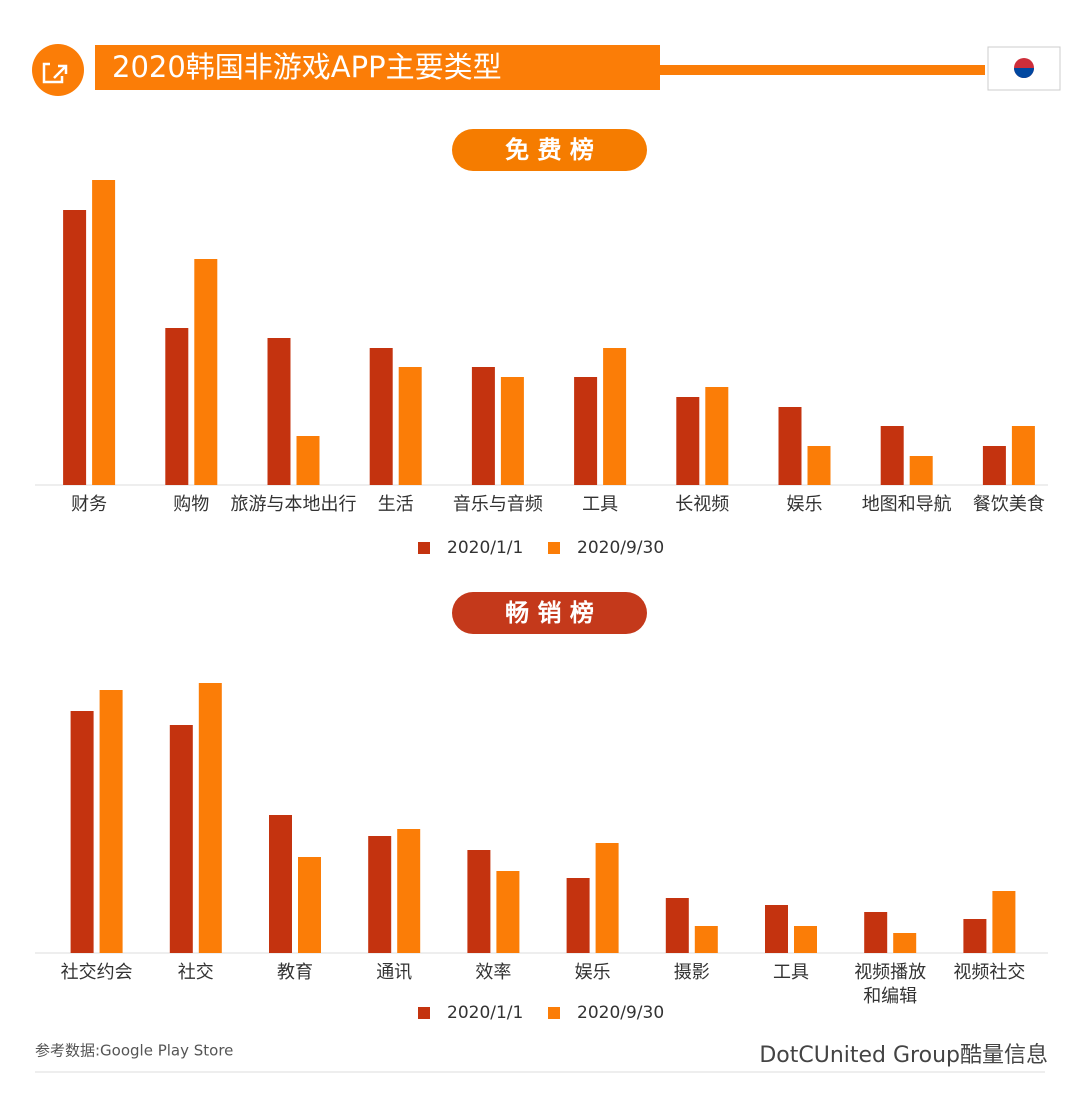 The image size is (1080, 1108). Describe the element at coordinates (498, 504) in the screenshot. I see `x-tick-label: 音乐与音频` at that location.